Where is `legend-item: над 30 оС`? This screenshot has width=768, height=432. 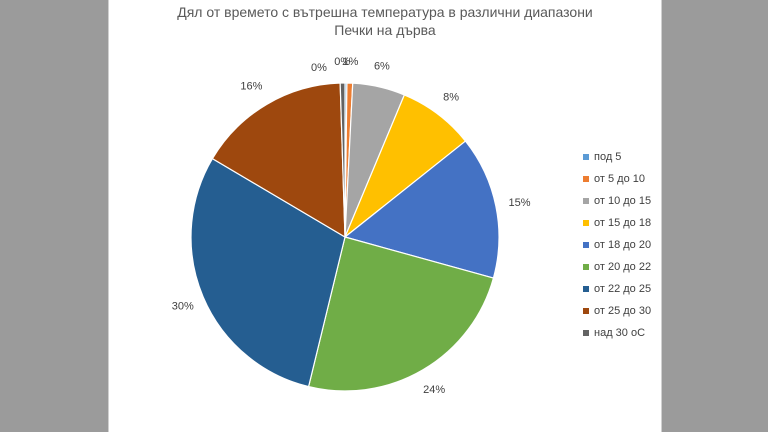 legend-item: над 30 оС is located at coordinates (617, 333).